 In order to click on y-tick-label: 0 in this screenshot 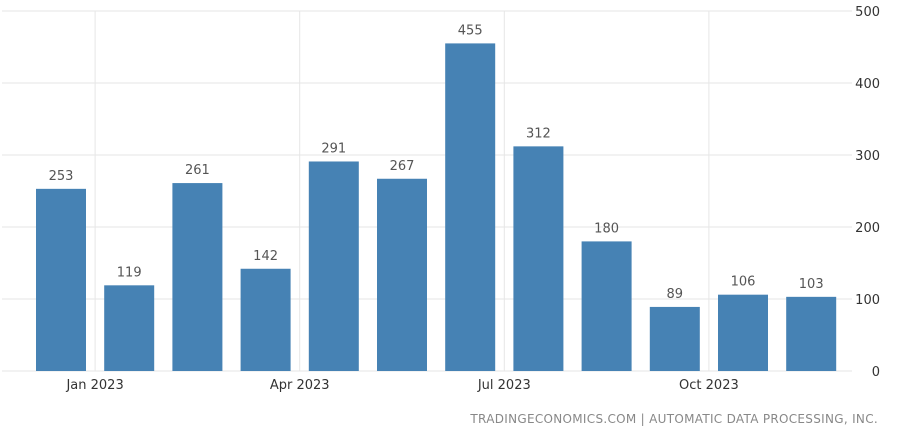, I will do `click(876, 372)`.